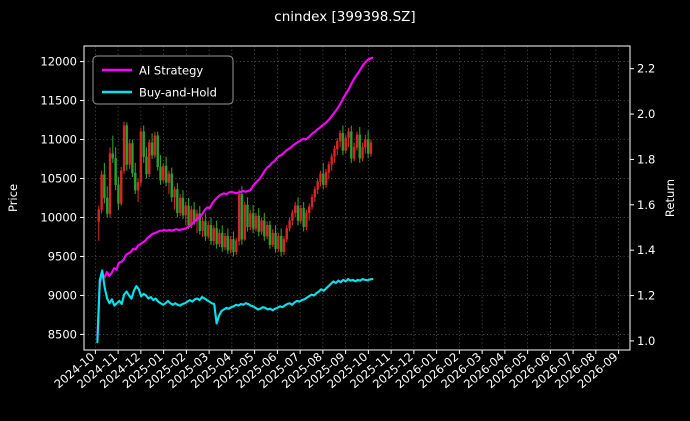 The width and height of the screenshot is (690, 421). Describe the element at coordinates (13, 198) in the screenshot. I see `y-axis-left-label: Price` at that location.